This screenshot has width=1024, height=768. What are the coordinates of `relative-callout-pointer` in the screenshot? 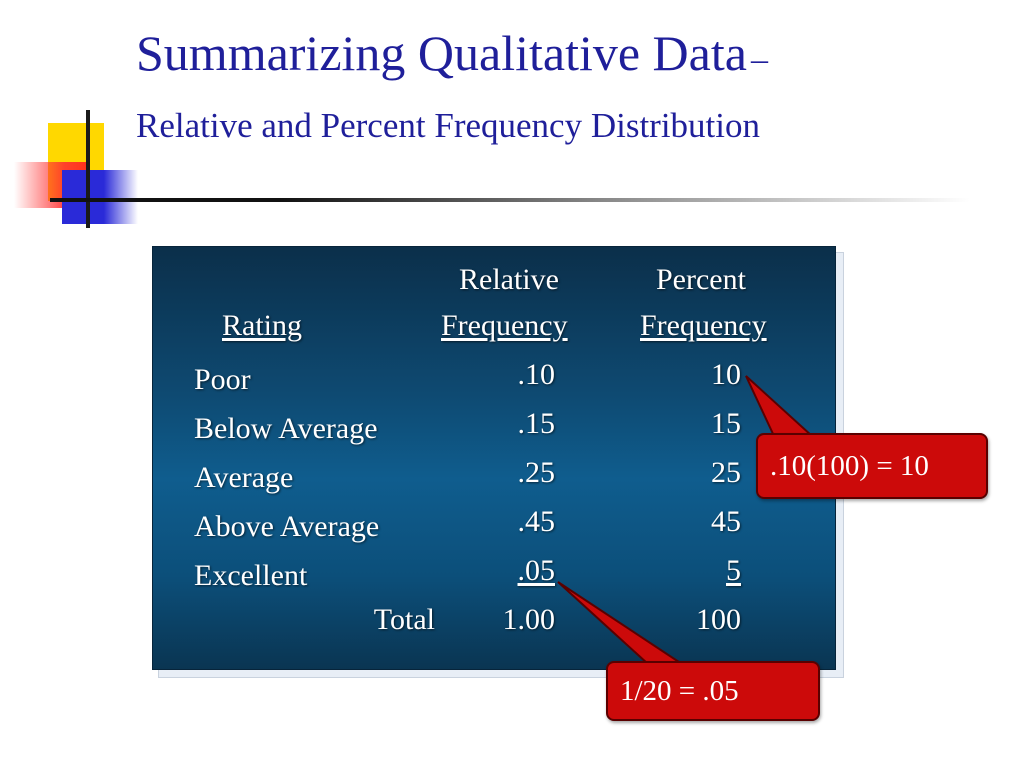 It's located at (621, 623).